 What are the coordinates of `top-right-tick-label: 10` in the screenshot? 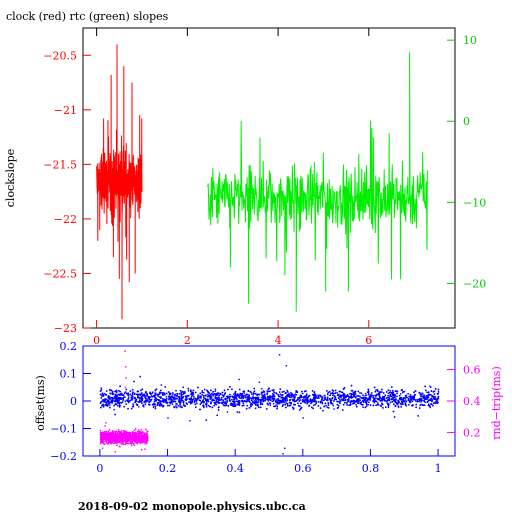 It's located at (470, 40).